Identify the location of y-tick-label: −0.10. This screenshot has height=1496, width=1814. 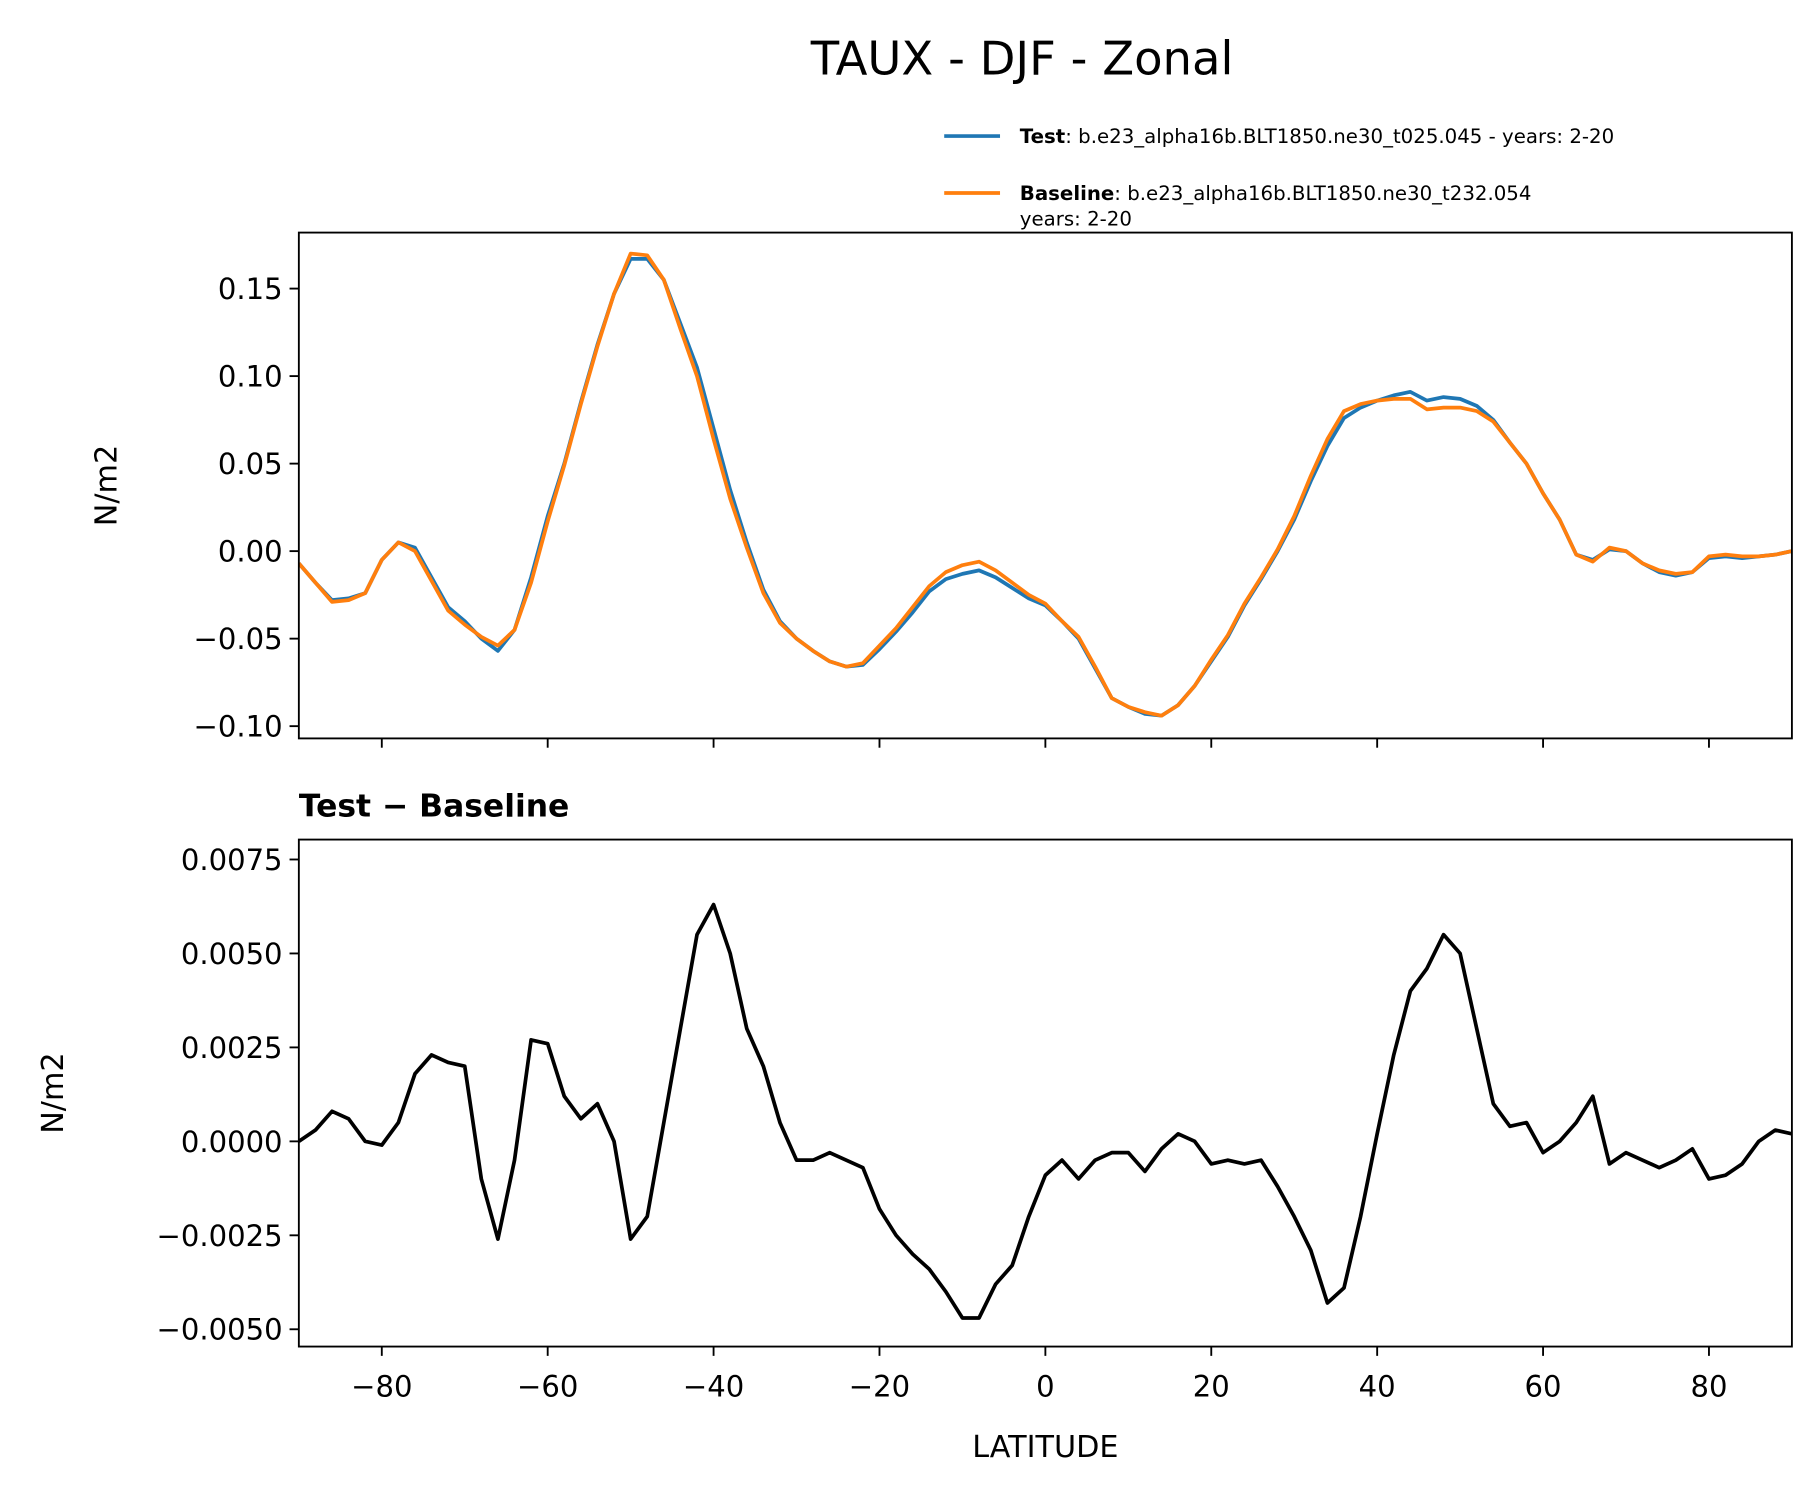
(238, 727).